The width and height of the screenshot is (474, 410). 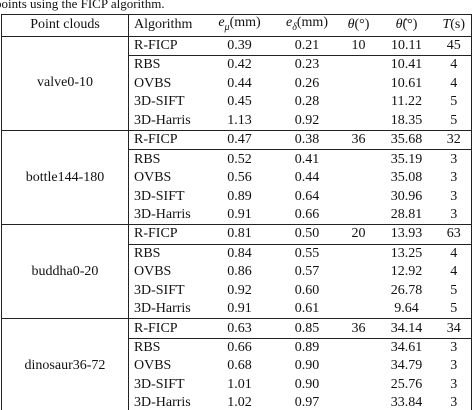 What do you see at coordinates (237, 272) in the screenshot?
I see `table-row: OVBS 0.86 0.57 12.92 4` at bounding box center [237, 272].